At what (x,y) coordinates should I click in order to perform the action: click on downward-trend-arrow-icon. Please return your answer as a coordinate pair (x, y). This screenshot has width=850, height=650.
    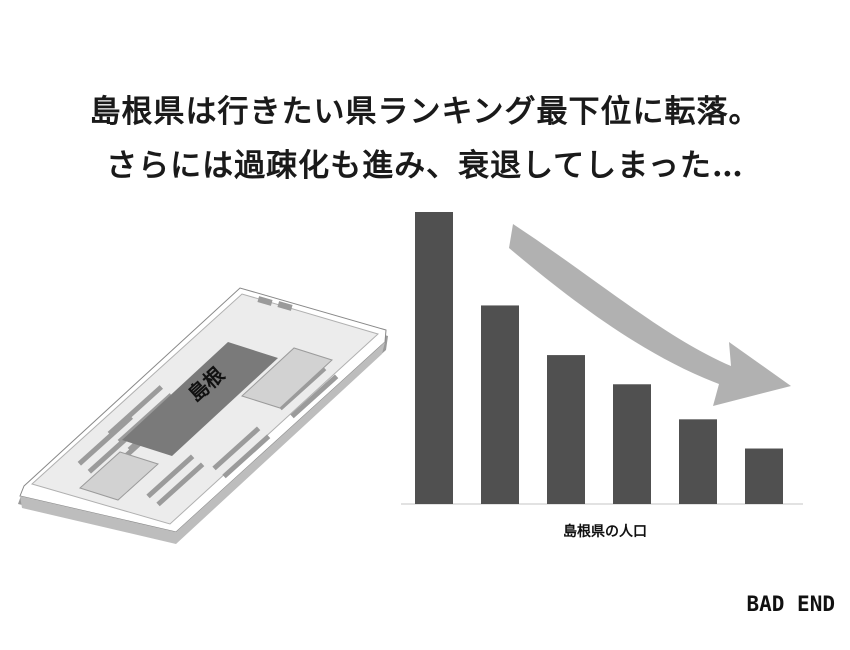
    Looking at the image, I should click on (650, 315).